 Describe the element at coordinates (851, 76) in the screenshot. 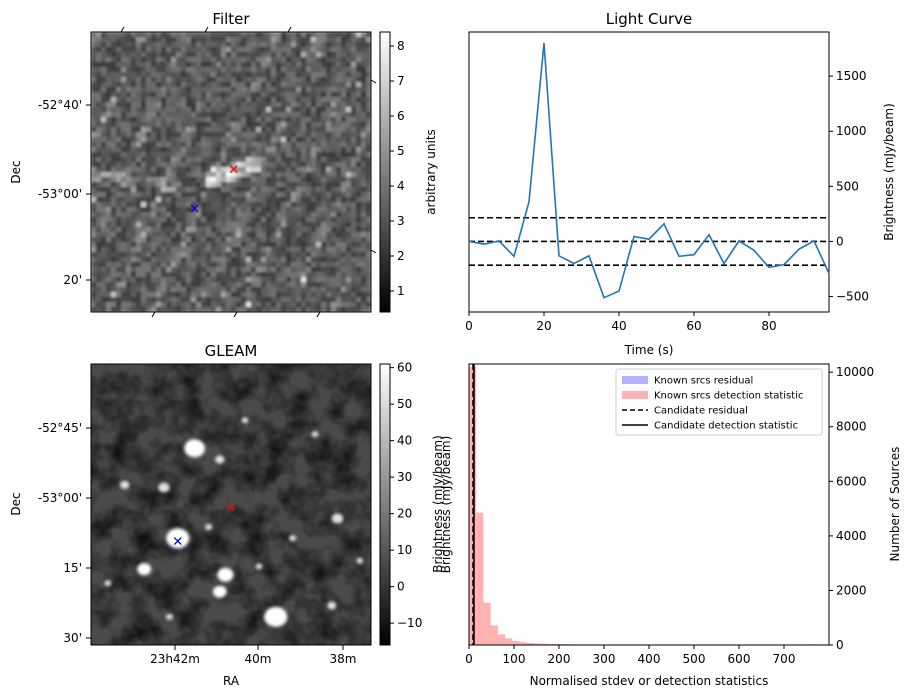

I see `lightcurve-ytick-label: 1500` at that location.